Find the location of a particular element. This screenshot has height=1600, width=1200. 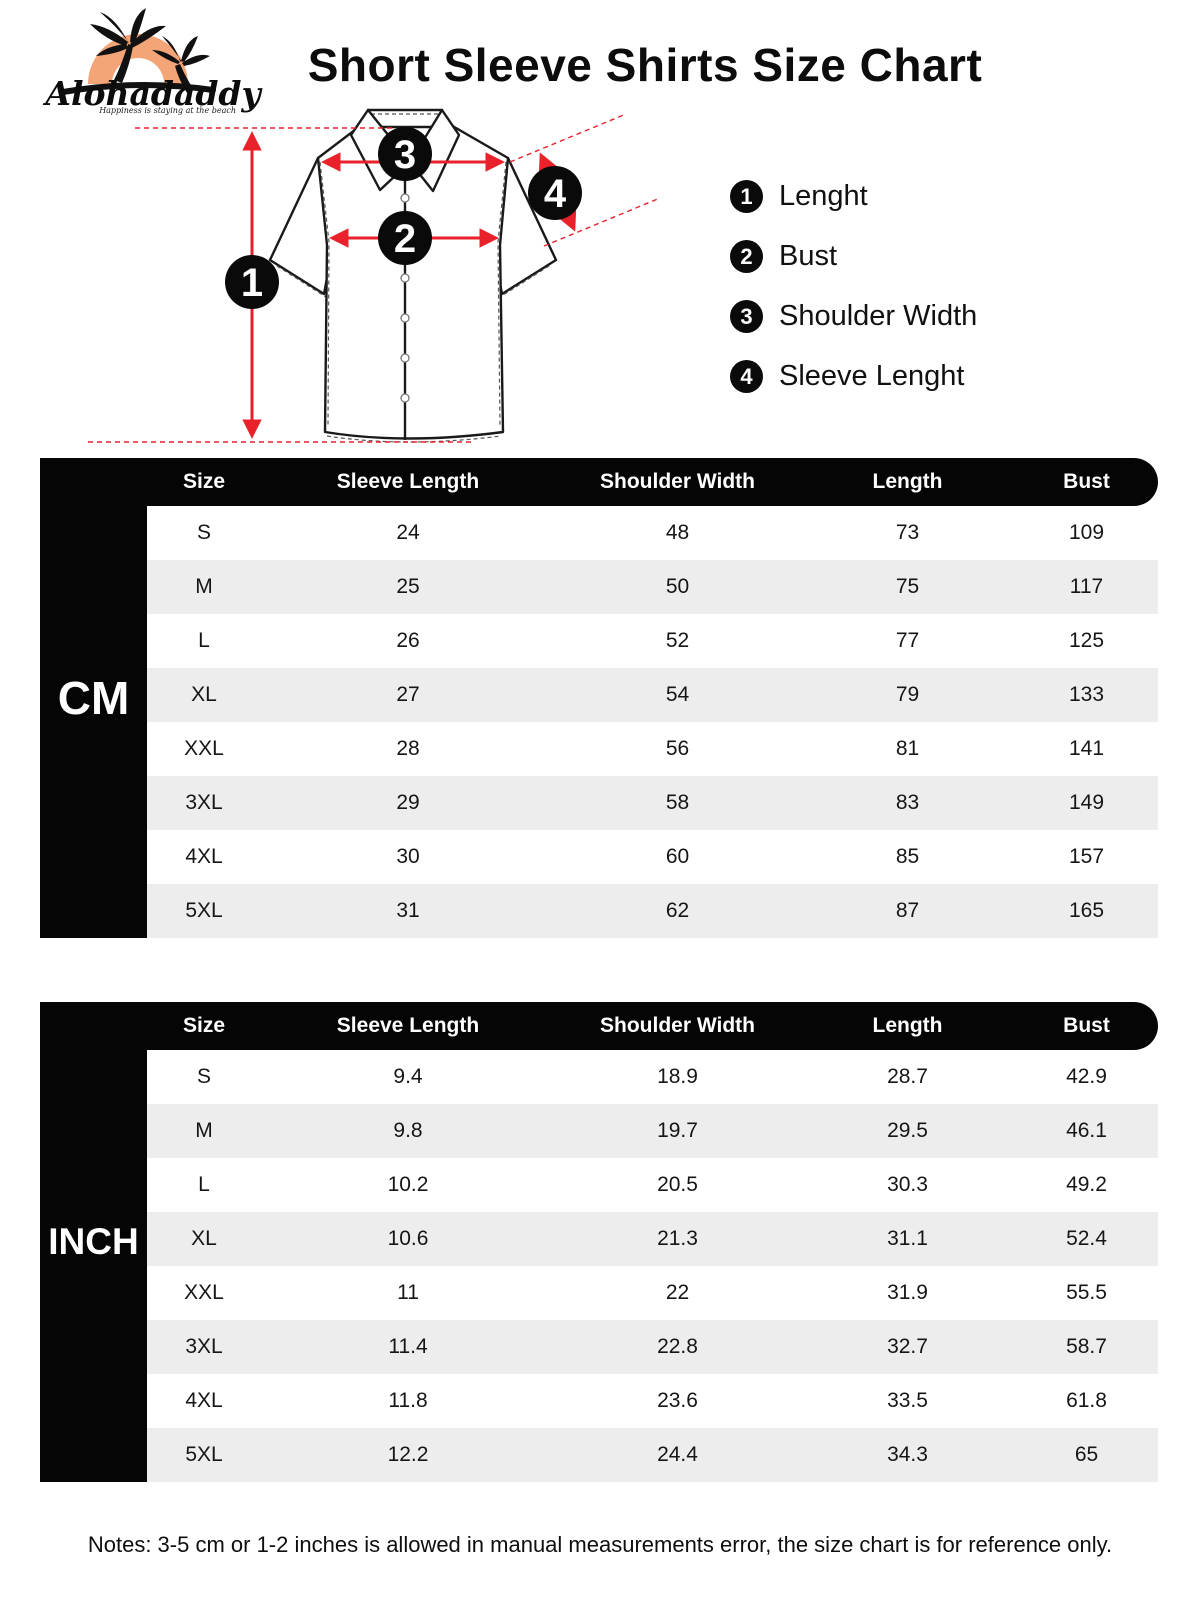

table-row: S 9.4 18.9 28.7 42.9 is located at coordinates (652, 1077).